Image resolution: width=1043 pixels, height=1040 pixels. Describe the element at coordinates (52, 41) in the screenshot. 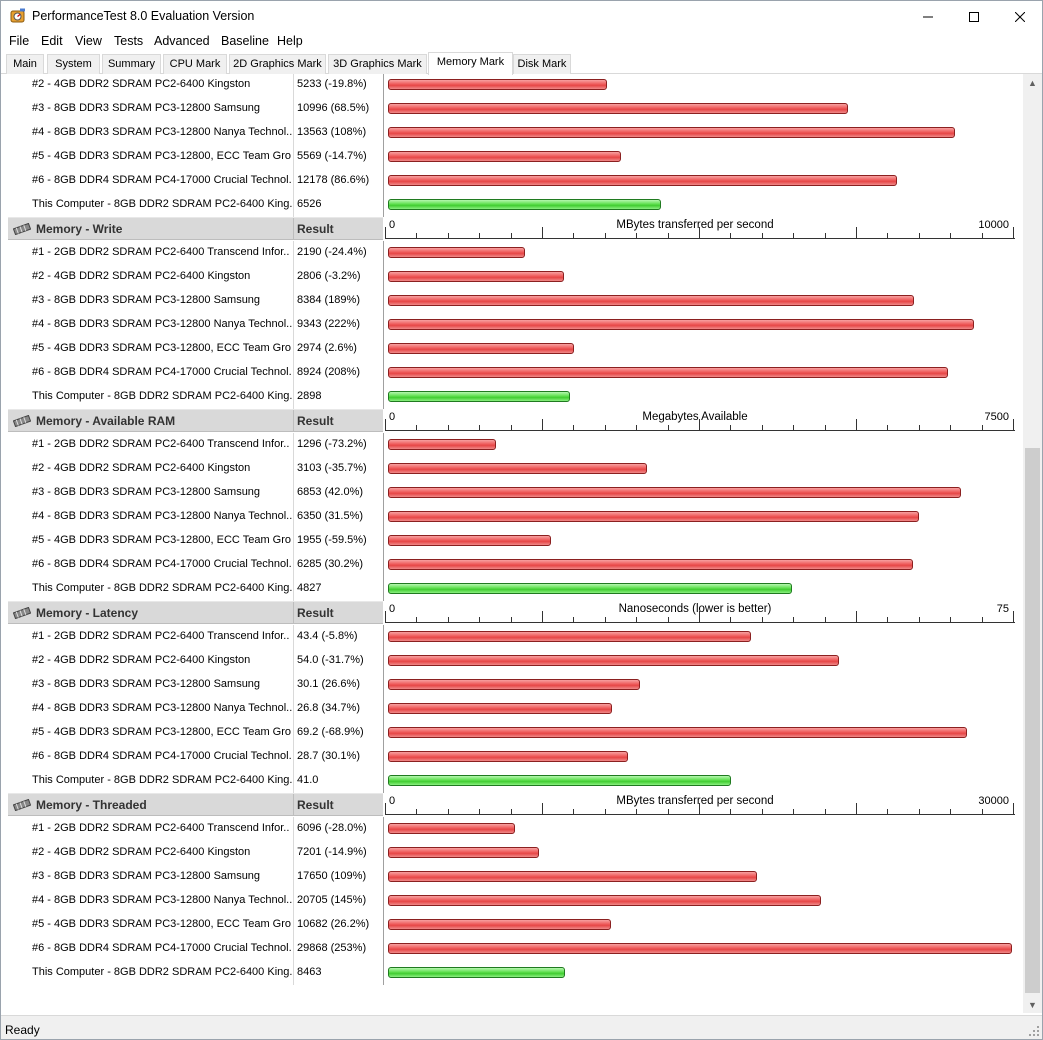

I see `menu-edit: Edit` at that location.